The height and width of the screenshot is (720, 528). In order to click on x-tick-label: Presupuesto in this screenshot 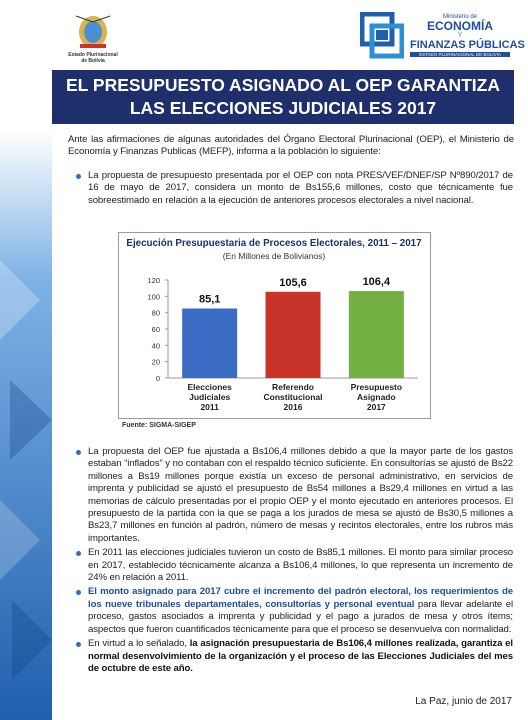, I will do `click(377, 387)`.